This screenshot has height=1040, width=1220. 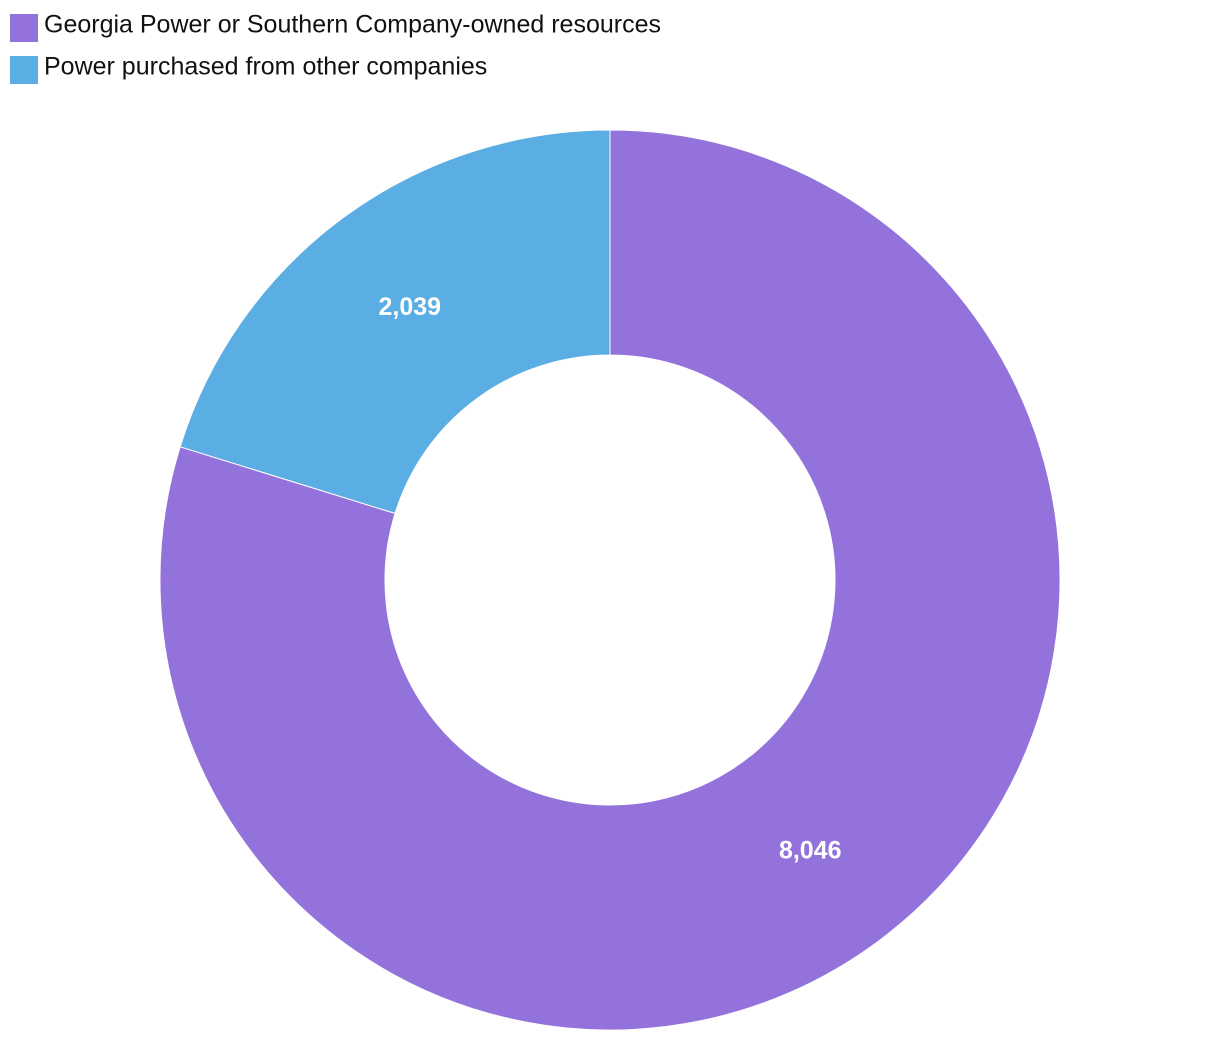 What do you see at coordinates (810, 850) in the screenshot?
I see `value-label: 8,046` at bounding box center [810, 850].